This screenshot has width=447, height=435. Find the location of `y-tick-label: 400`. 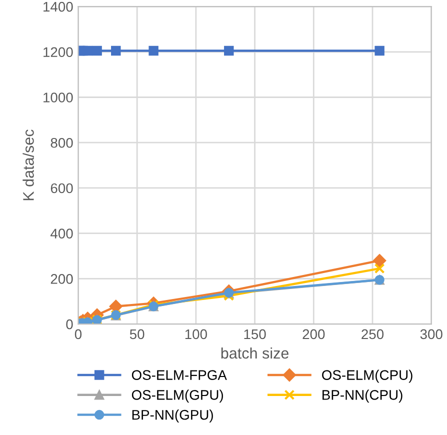

y-tick-label: 400 is located at coordinates (61, 233).